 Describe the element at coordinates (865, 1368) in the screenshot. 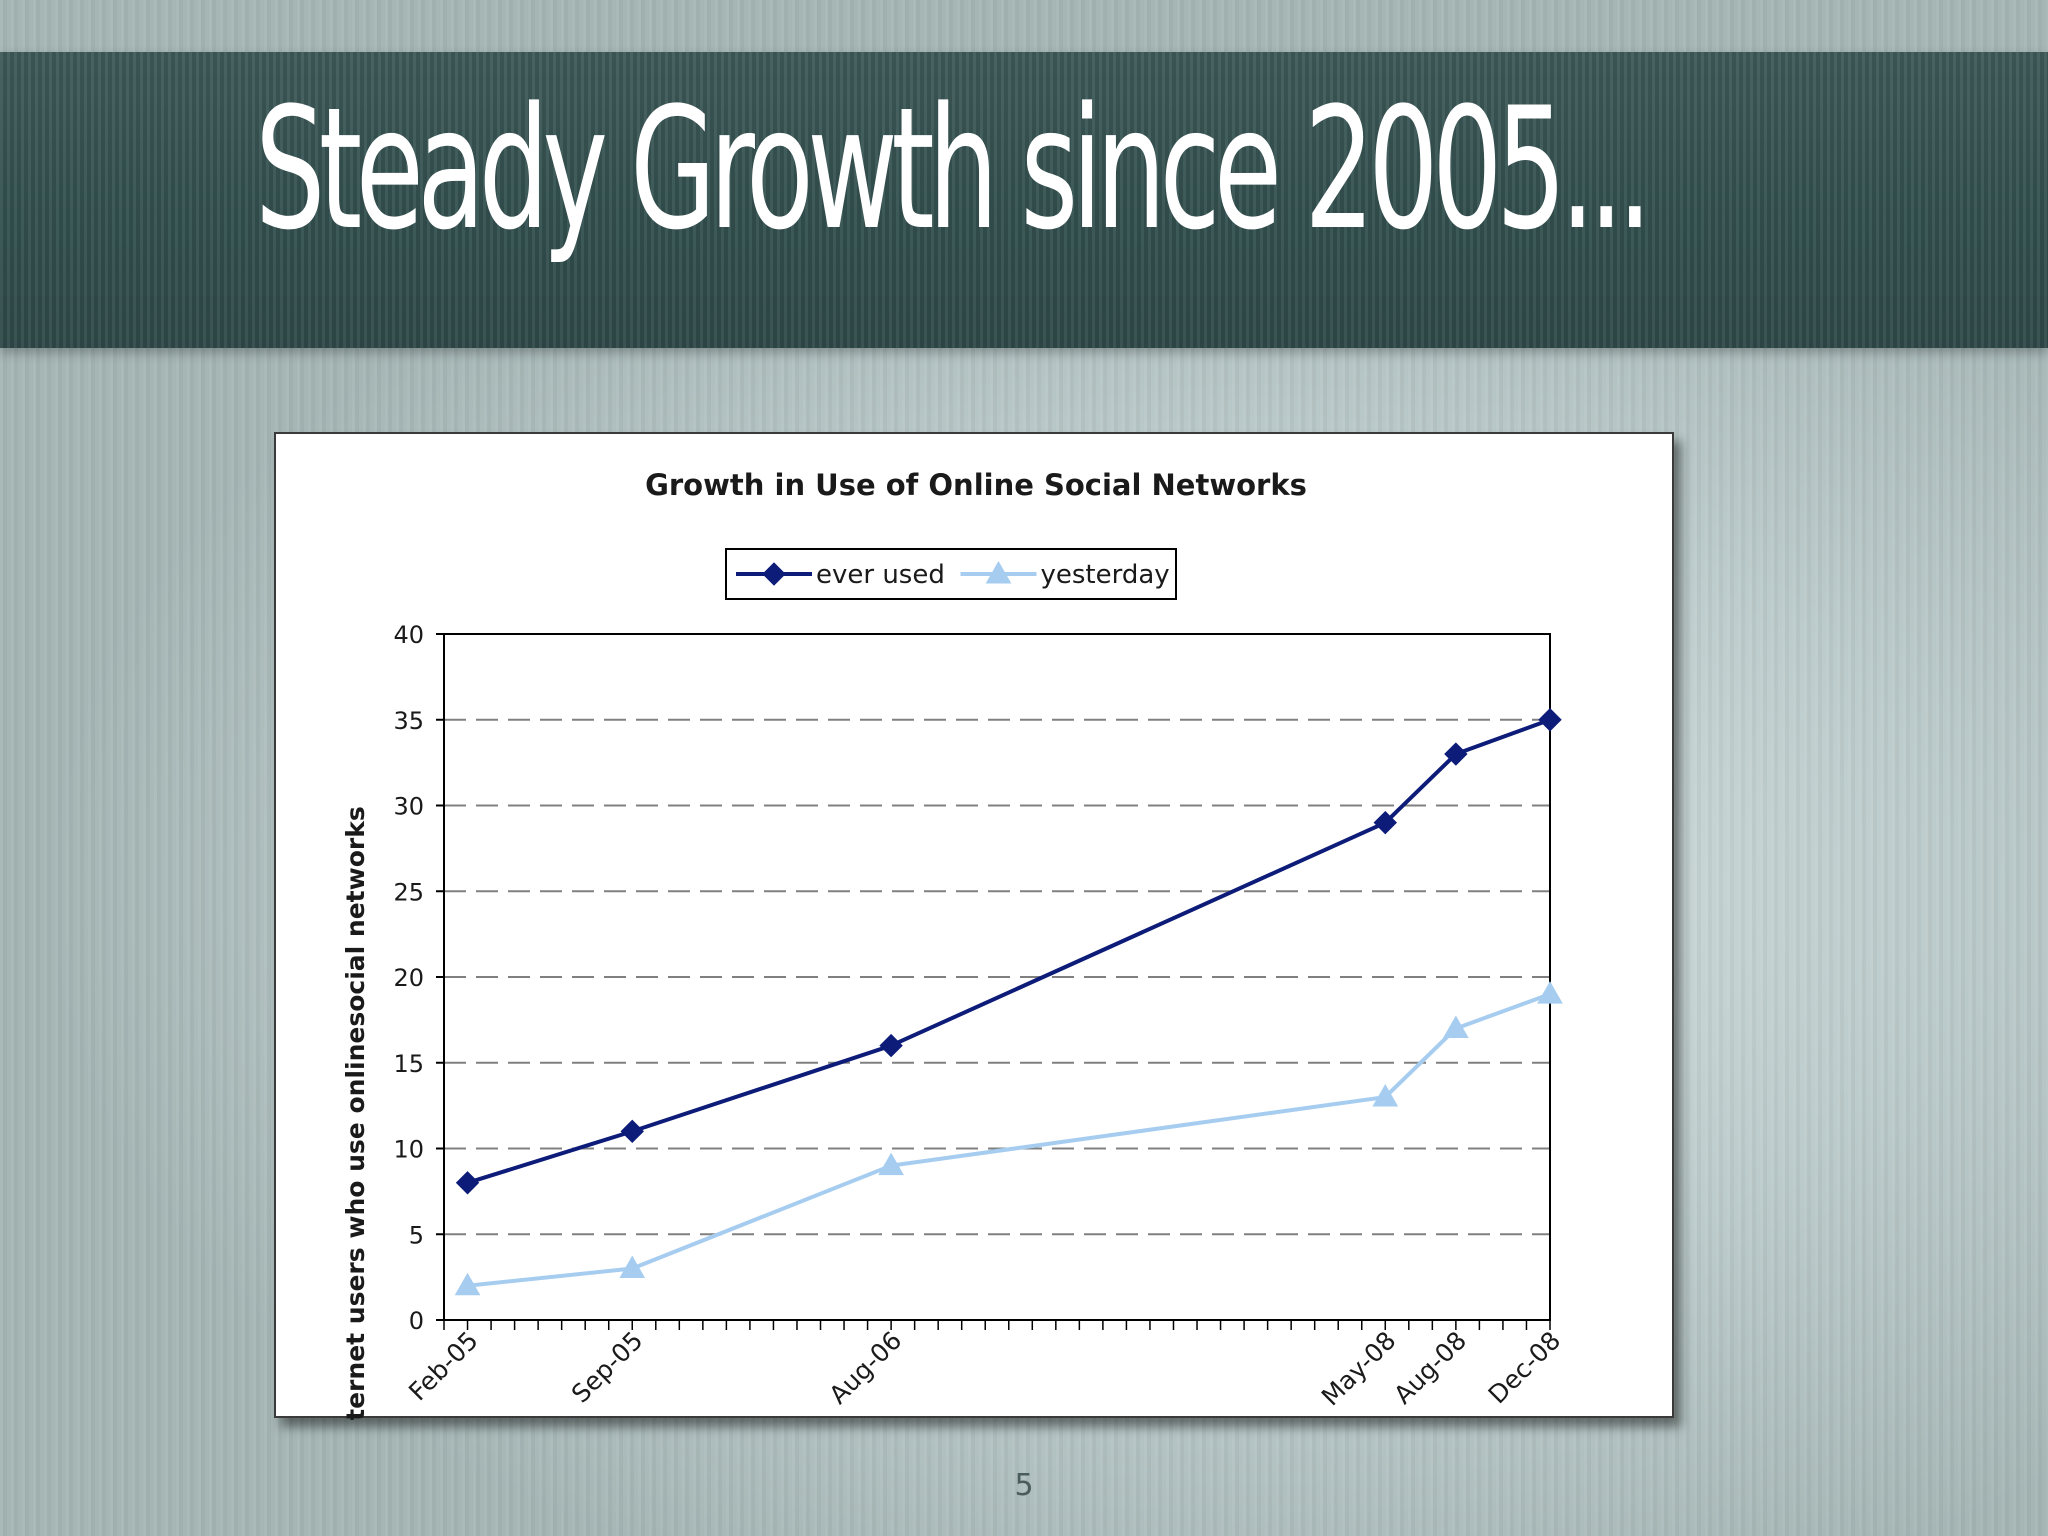

I see `x-tick-label: Aug-06` at that location.